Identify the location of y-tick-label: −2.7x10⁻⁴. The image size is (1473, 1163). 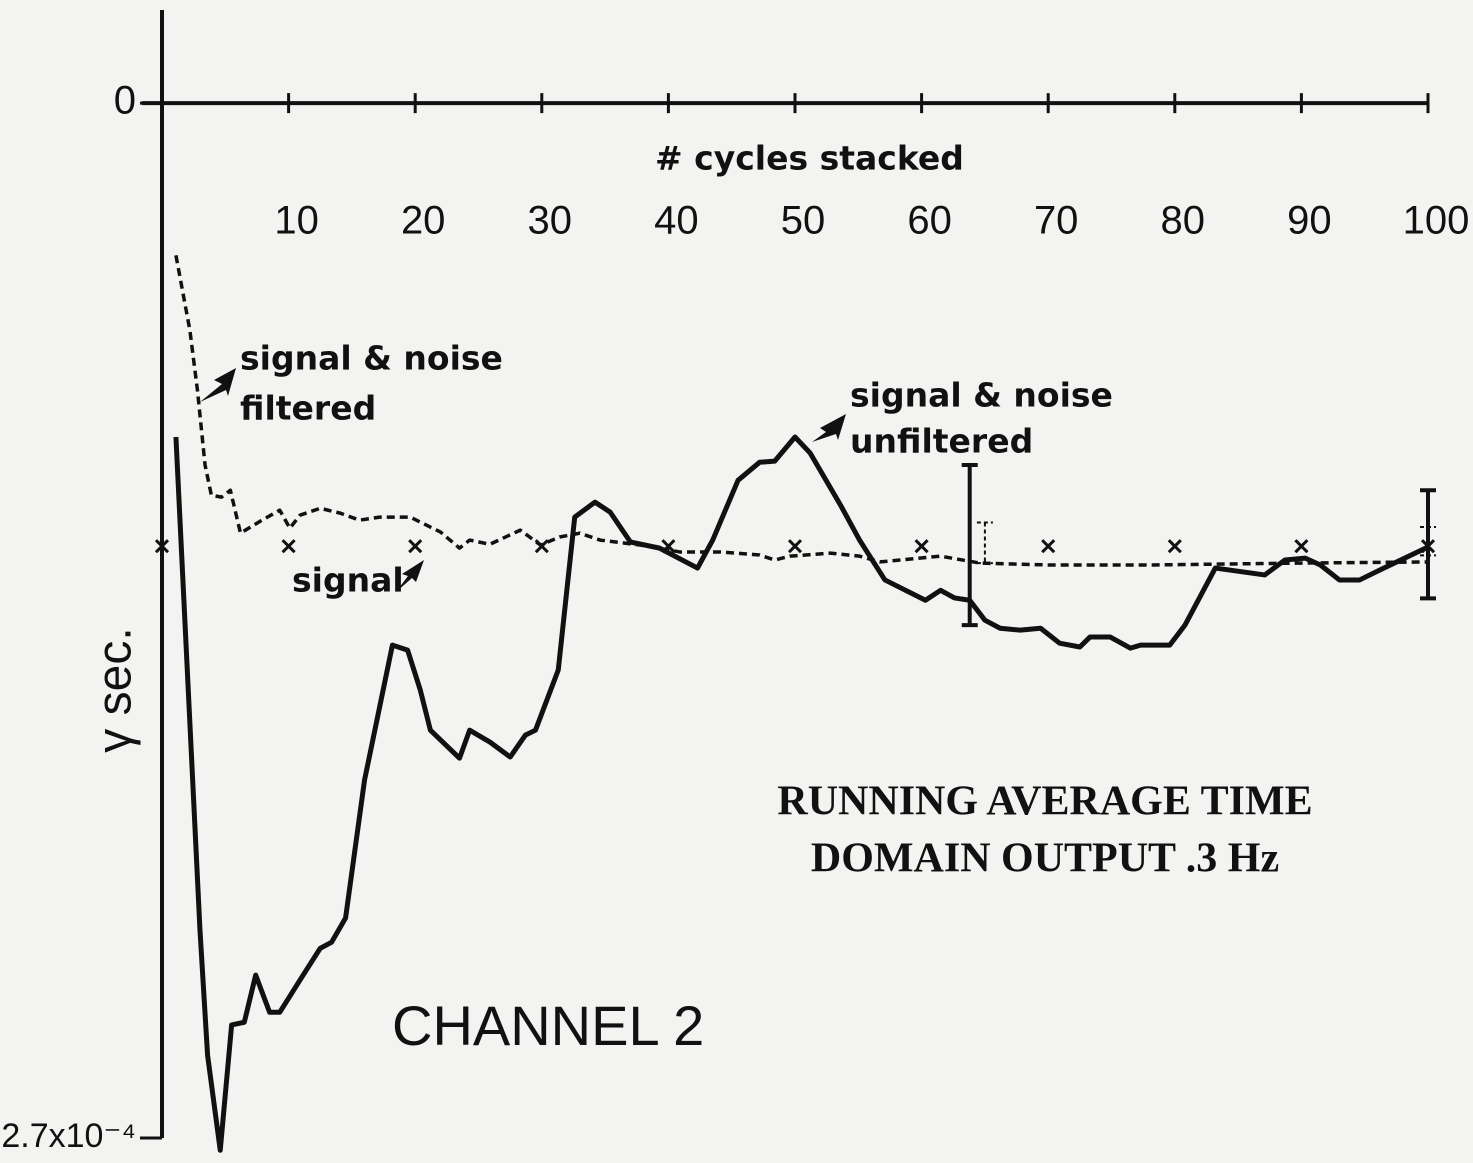
(68, 1136).